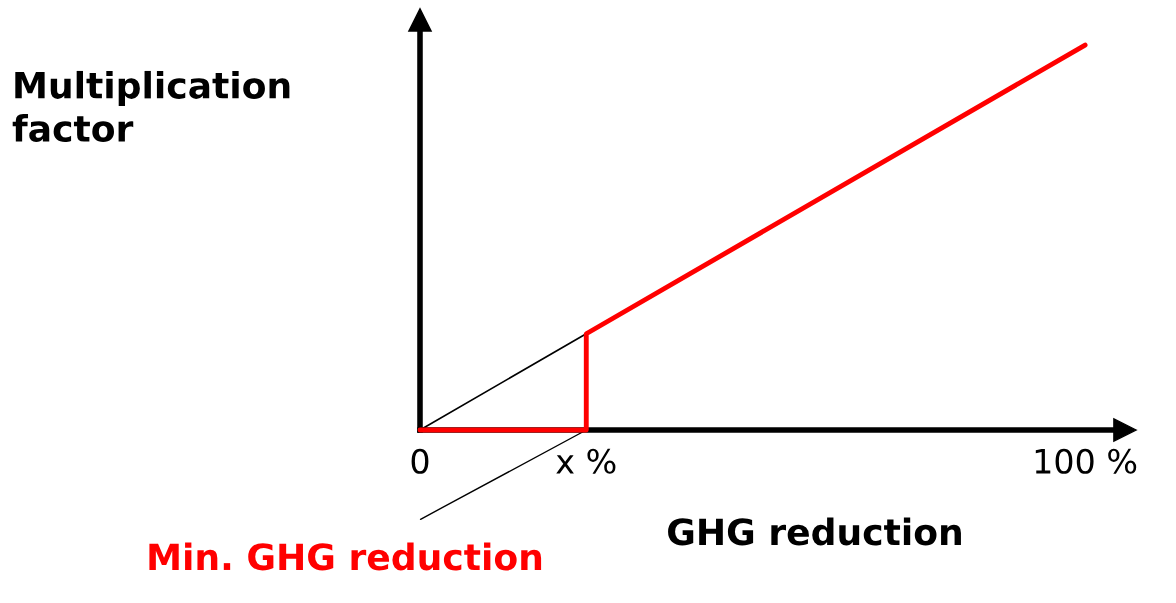  Describe the element at coordinates (420, 461) in the screenshot. I see `x-tick-label: 0` at that location.